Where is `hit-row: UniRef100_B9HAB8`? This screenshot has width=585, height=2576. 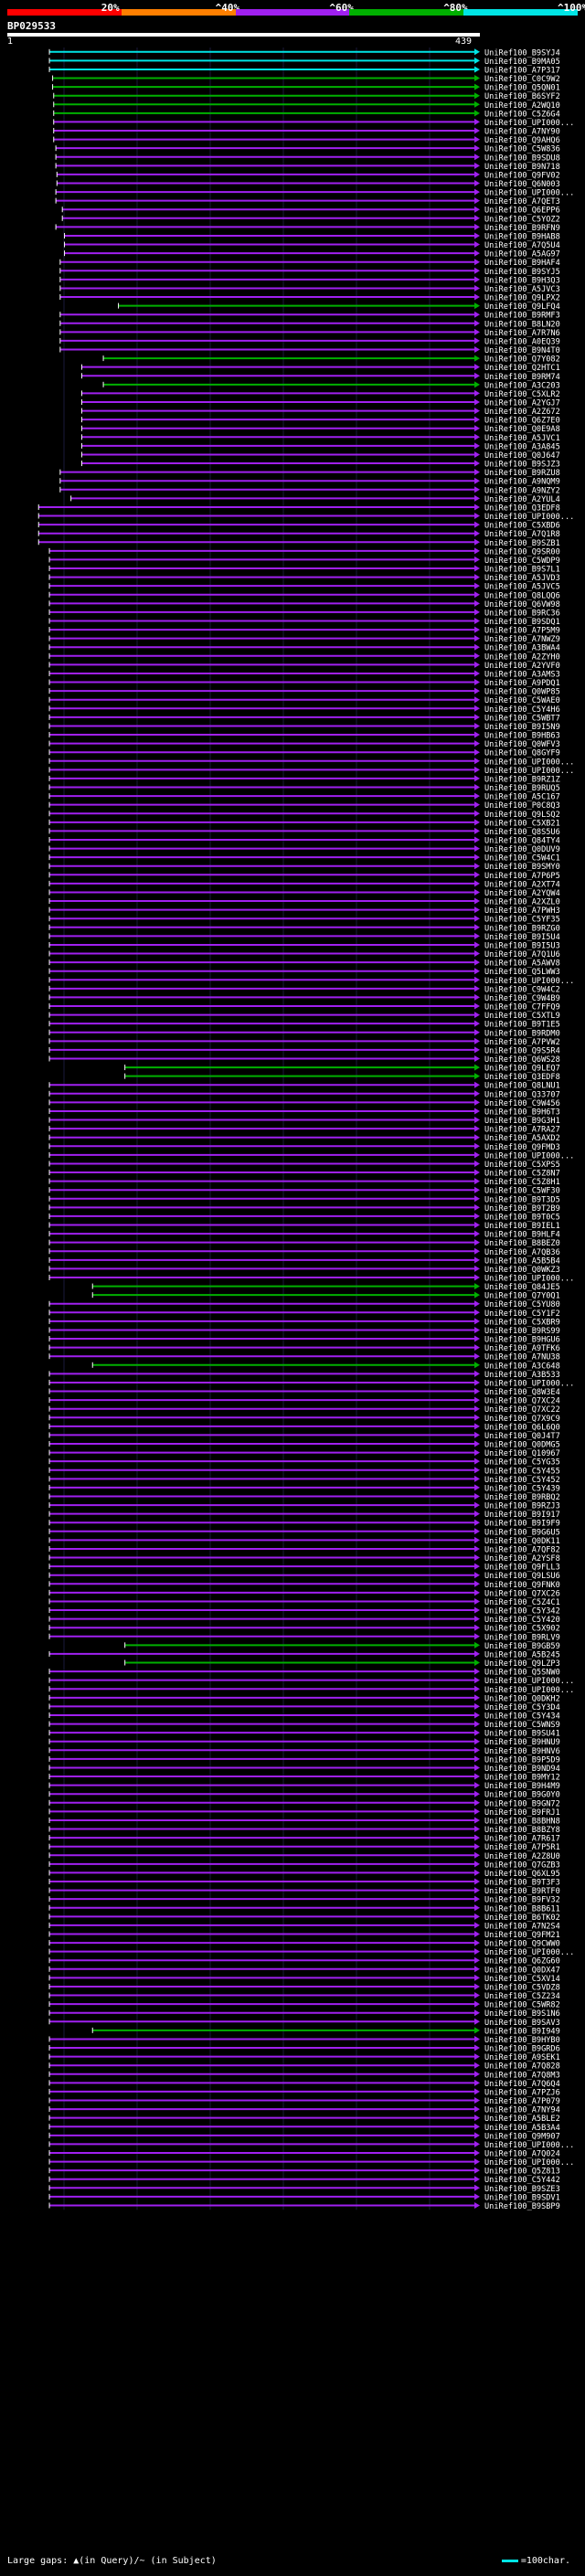 hit-row: UniRef100_B9HAB8 is located at coordinates (312, 236).